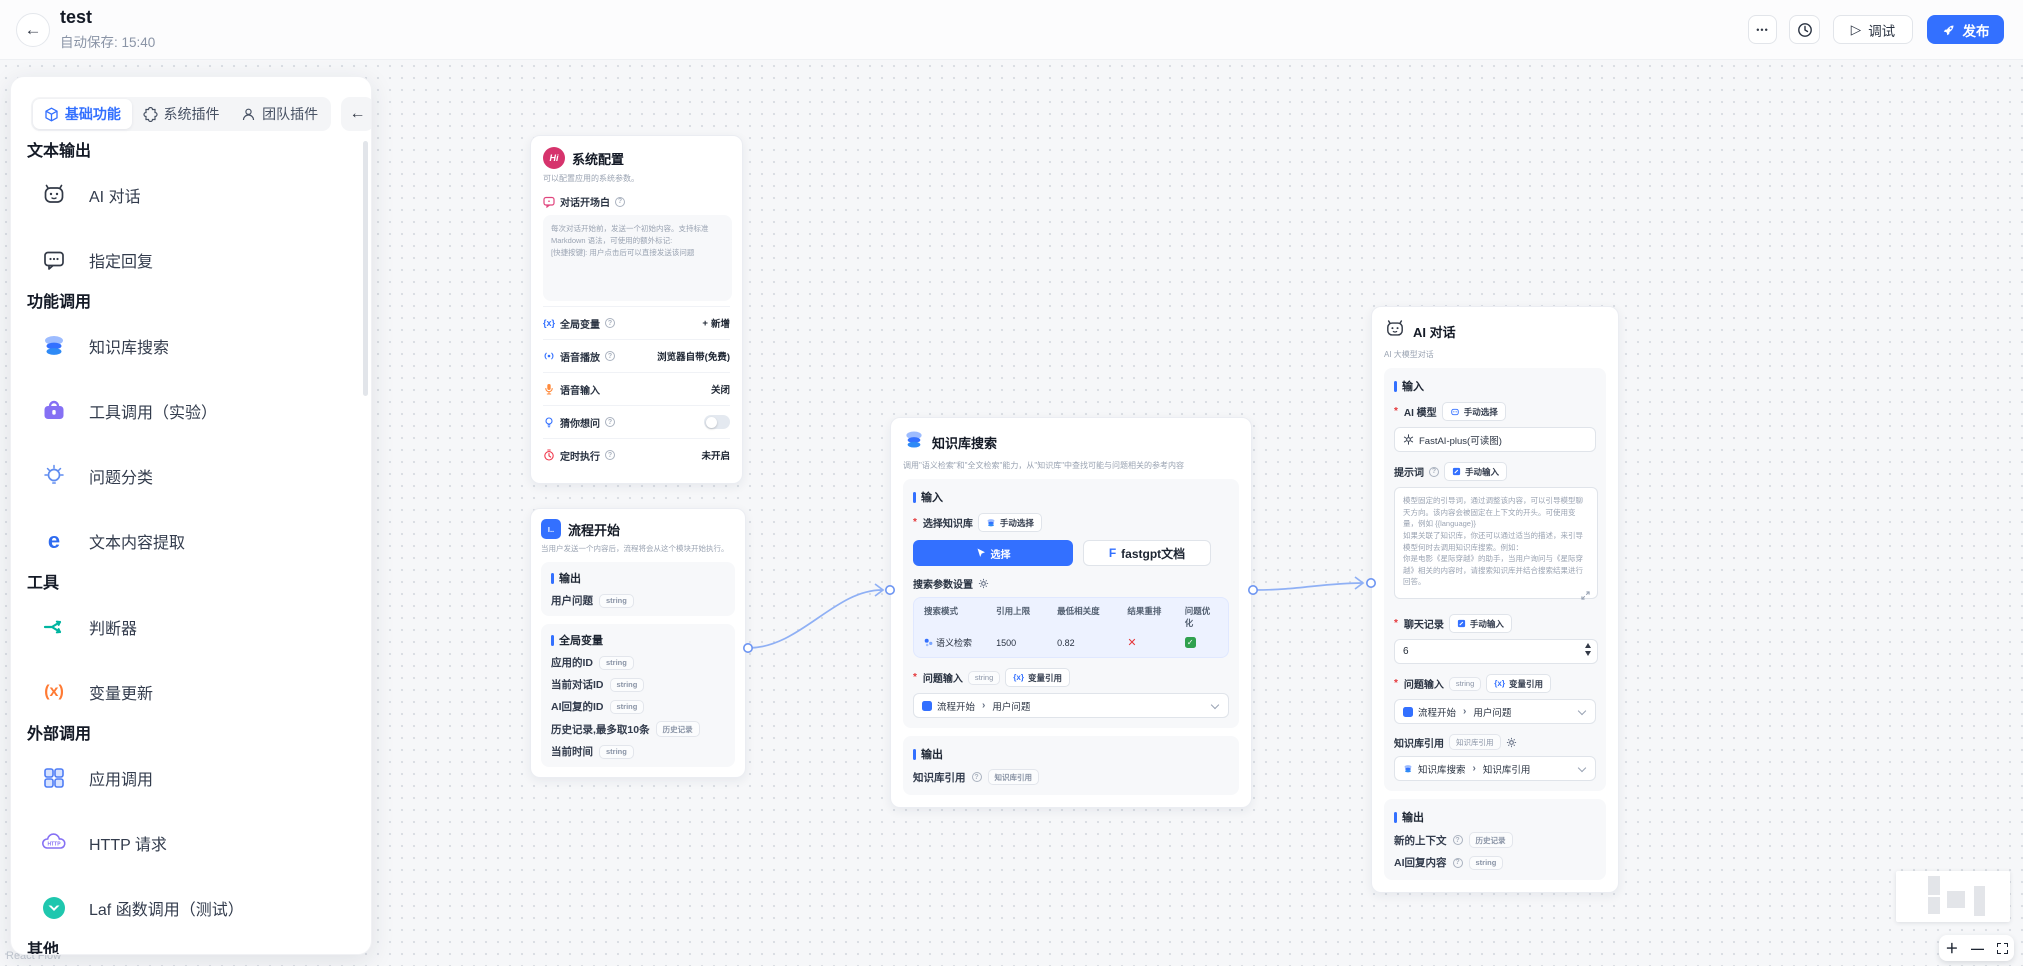 This screenshot has width=2023, height=966. What do you see at coordinates (121, 478) in the screenshot?
I see `module-label: 问题分类` at bounding box center [121, 478].